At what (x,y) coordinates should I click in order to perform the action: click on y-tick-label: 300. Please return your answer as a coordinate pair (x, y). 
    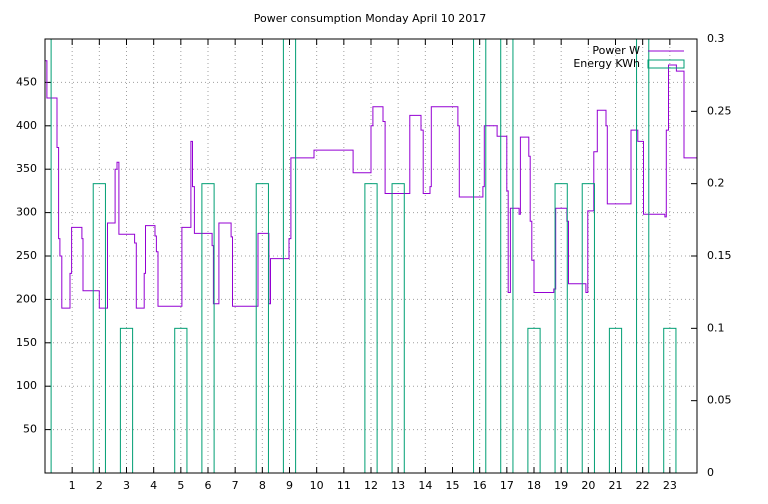
    Looking at the image, I should click on (26, 212).